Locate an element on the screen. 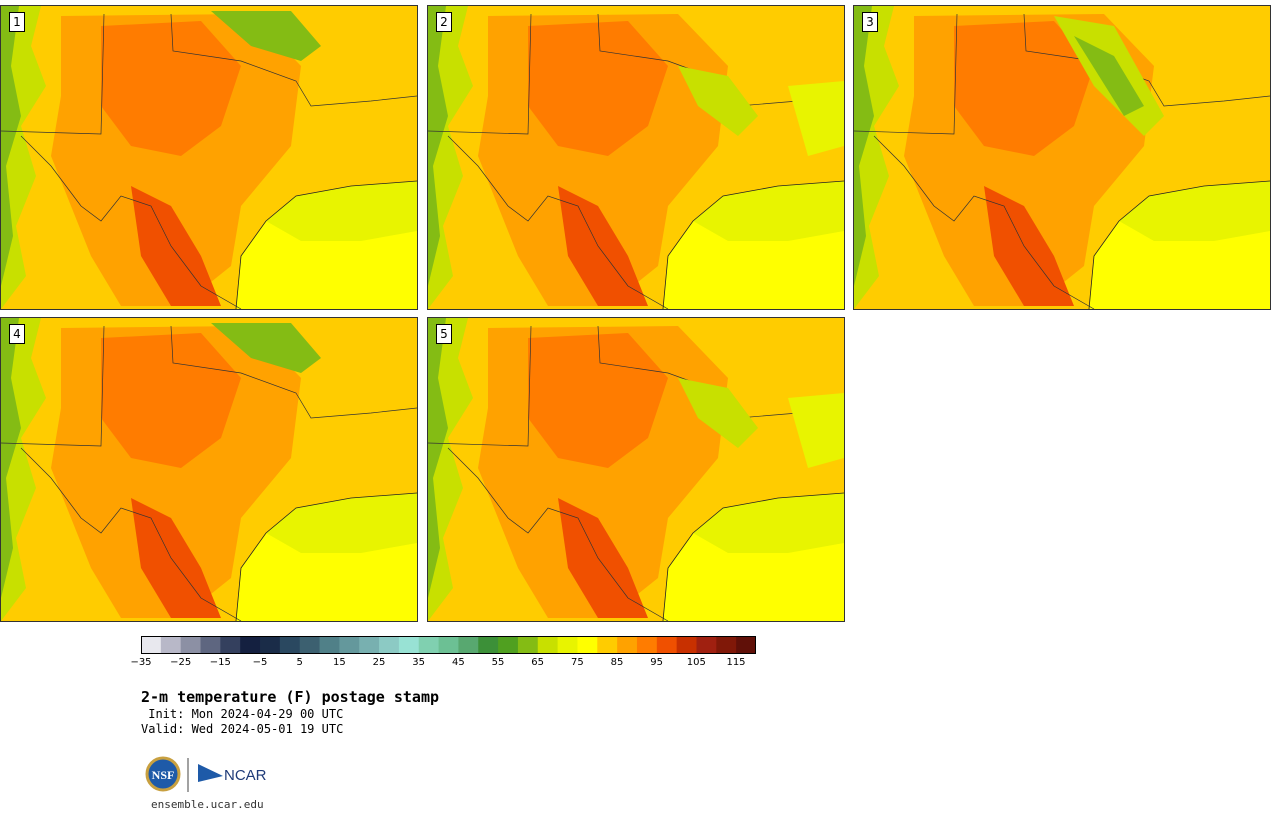 The height and width of the screenshot is (815, 1280). colorbar-tick-label: 35 is located at coordinates (419, 662).